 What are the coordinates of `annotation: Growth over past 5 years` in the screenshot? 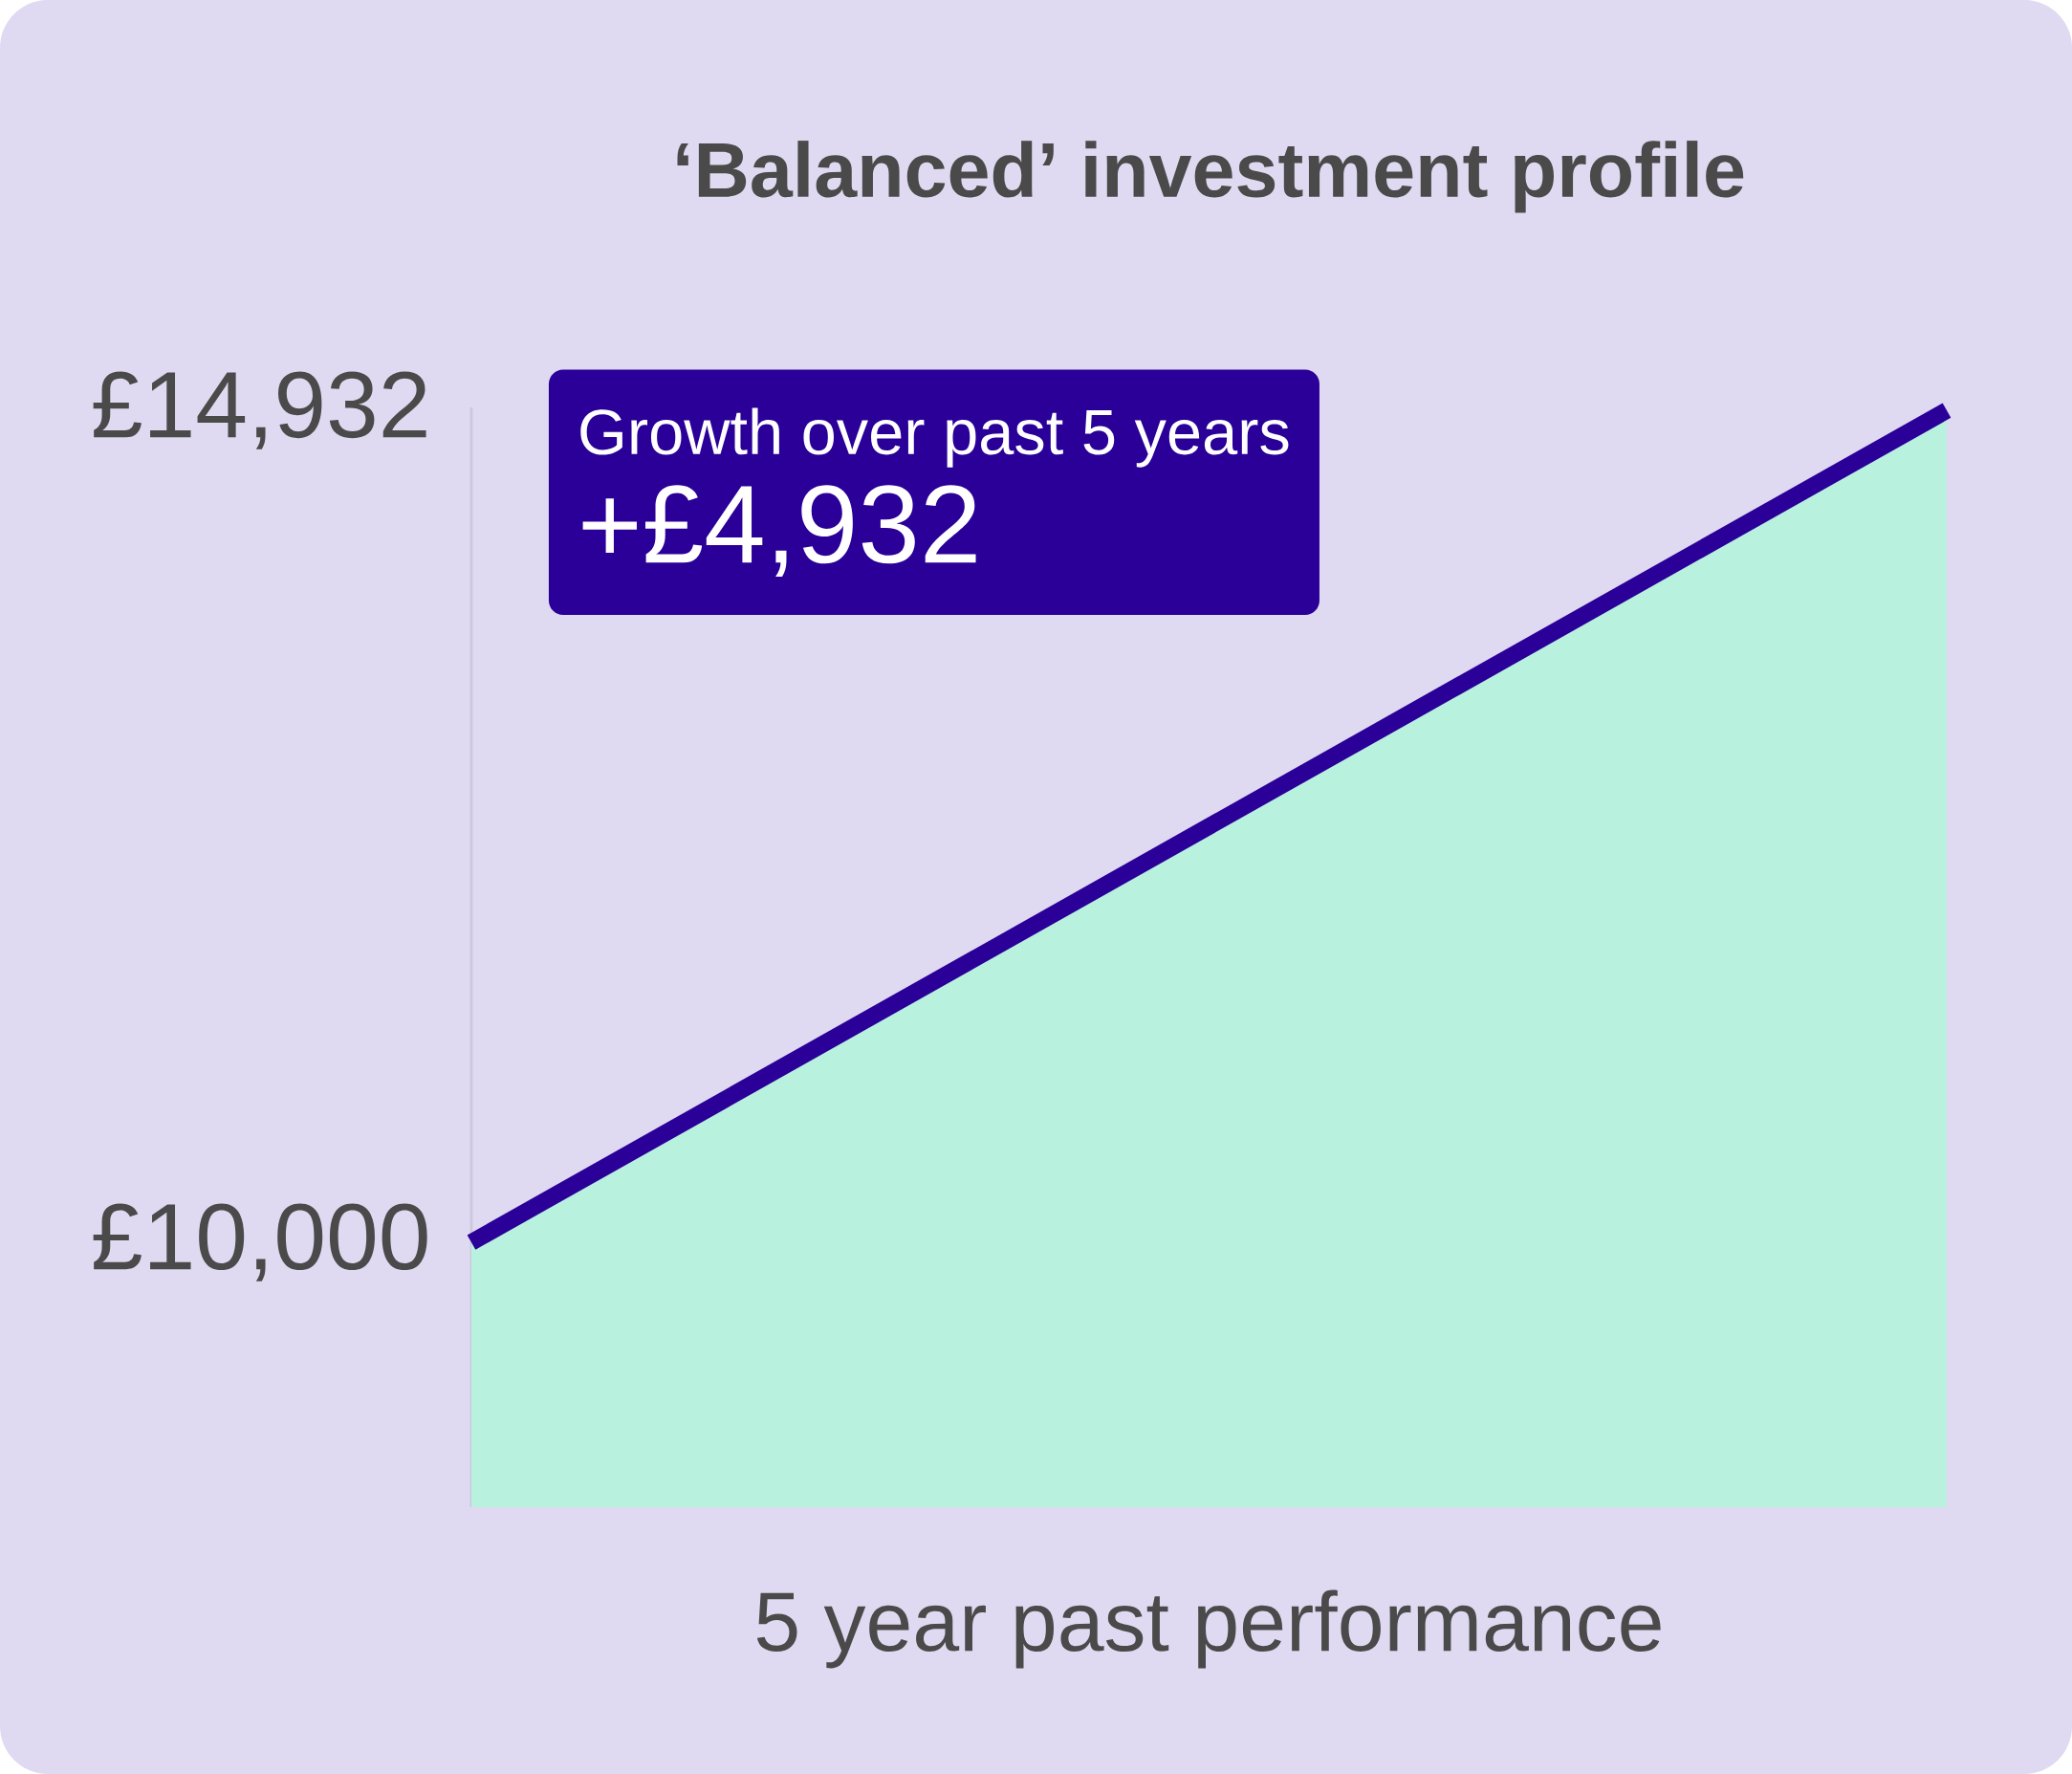 It's located at (934, 437).